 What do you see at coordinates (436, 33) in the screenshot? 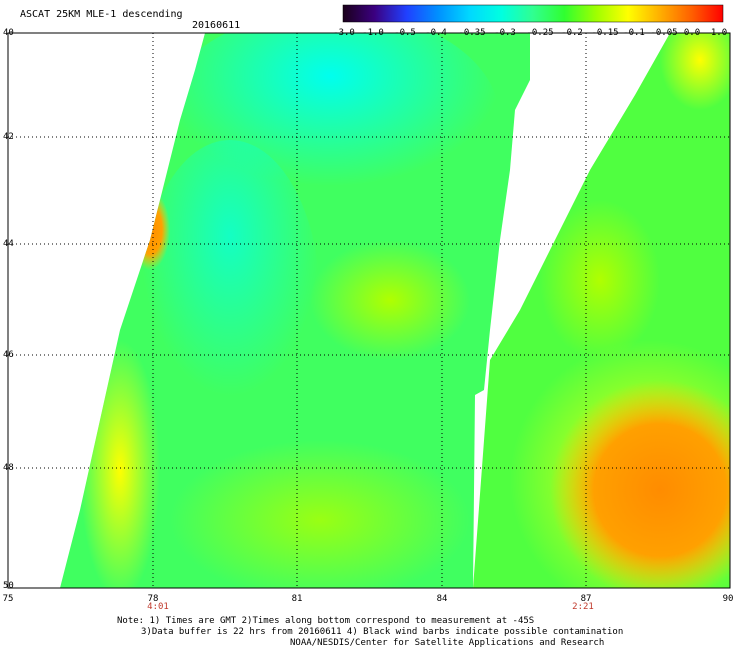
I see `colorbar-label: -0.4` at bounding box center [436, 33].